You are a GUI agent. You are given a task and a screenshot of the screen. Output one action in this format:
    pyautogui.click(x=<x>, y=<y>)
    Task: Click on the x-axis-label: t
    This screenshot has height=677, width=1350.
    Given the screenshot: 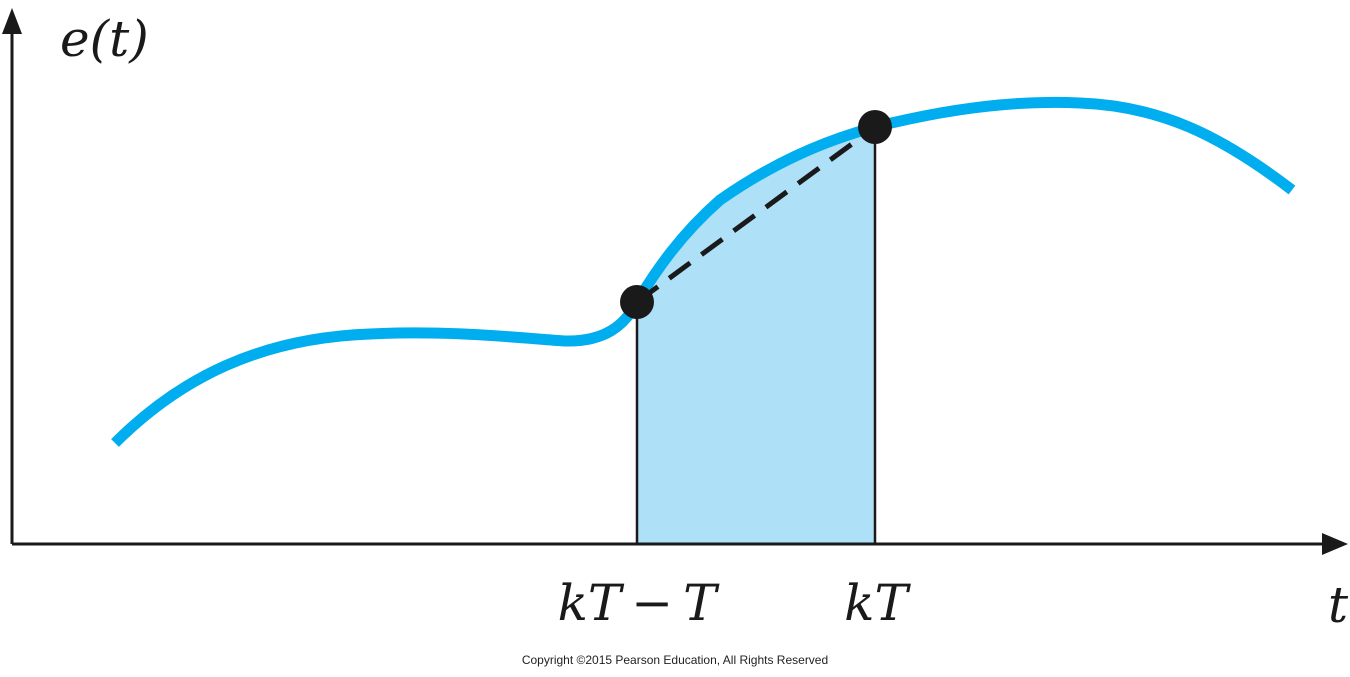 What is the action you would take?
    pyautogui.click(x=1338, y=605)
    